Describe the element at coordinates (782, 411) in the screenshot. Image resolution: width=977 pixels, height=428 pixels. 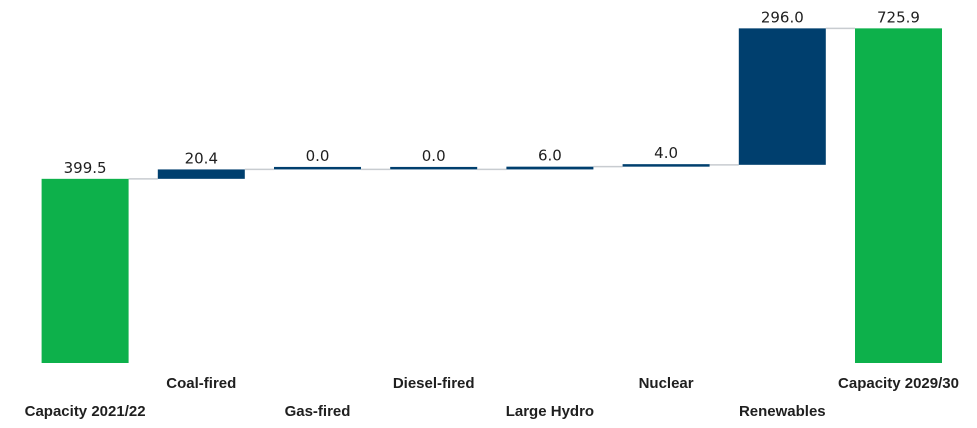
I see `category-label: Renewables` at that location.